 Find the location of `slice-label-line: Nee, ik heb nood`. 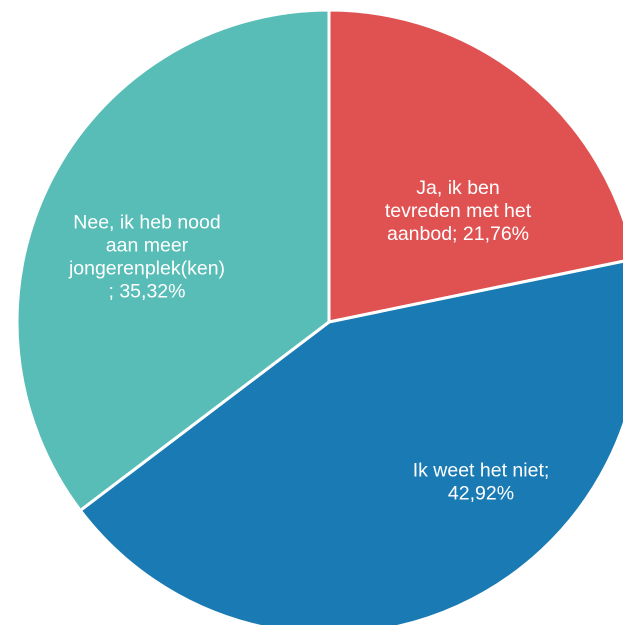

slice-label-line: Nee, ik heb nood is located at coordinates (146, 223).